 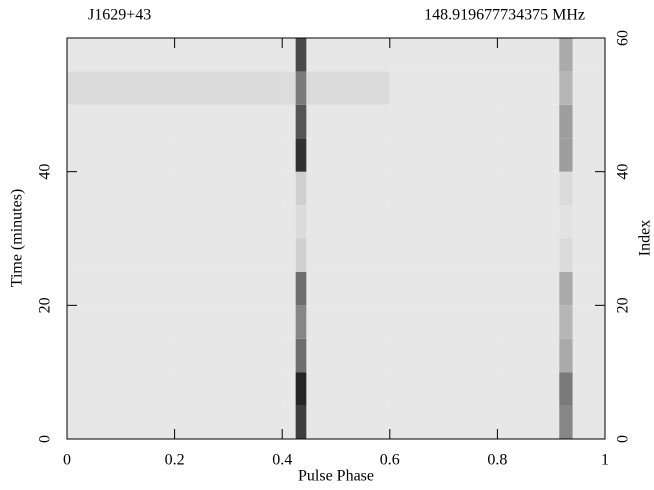 What do you see at coordinates (390, 460) in the screenshot?
I see `x-tick-label: 0.6` at bounding box center [390, 460].